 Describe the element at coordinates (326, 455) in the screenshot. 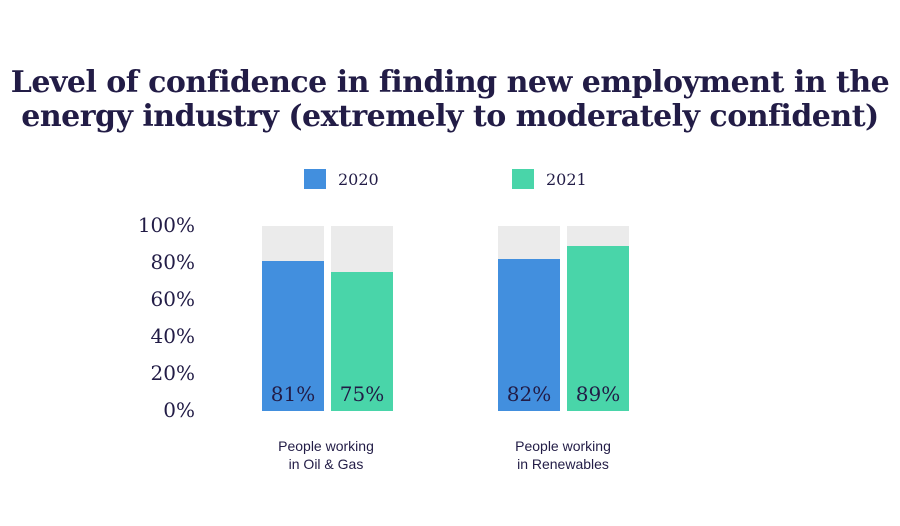

I see `category-label: People working in Oil & Gas` at that location.